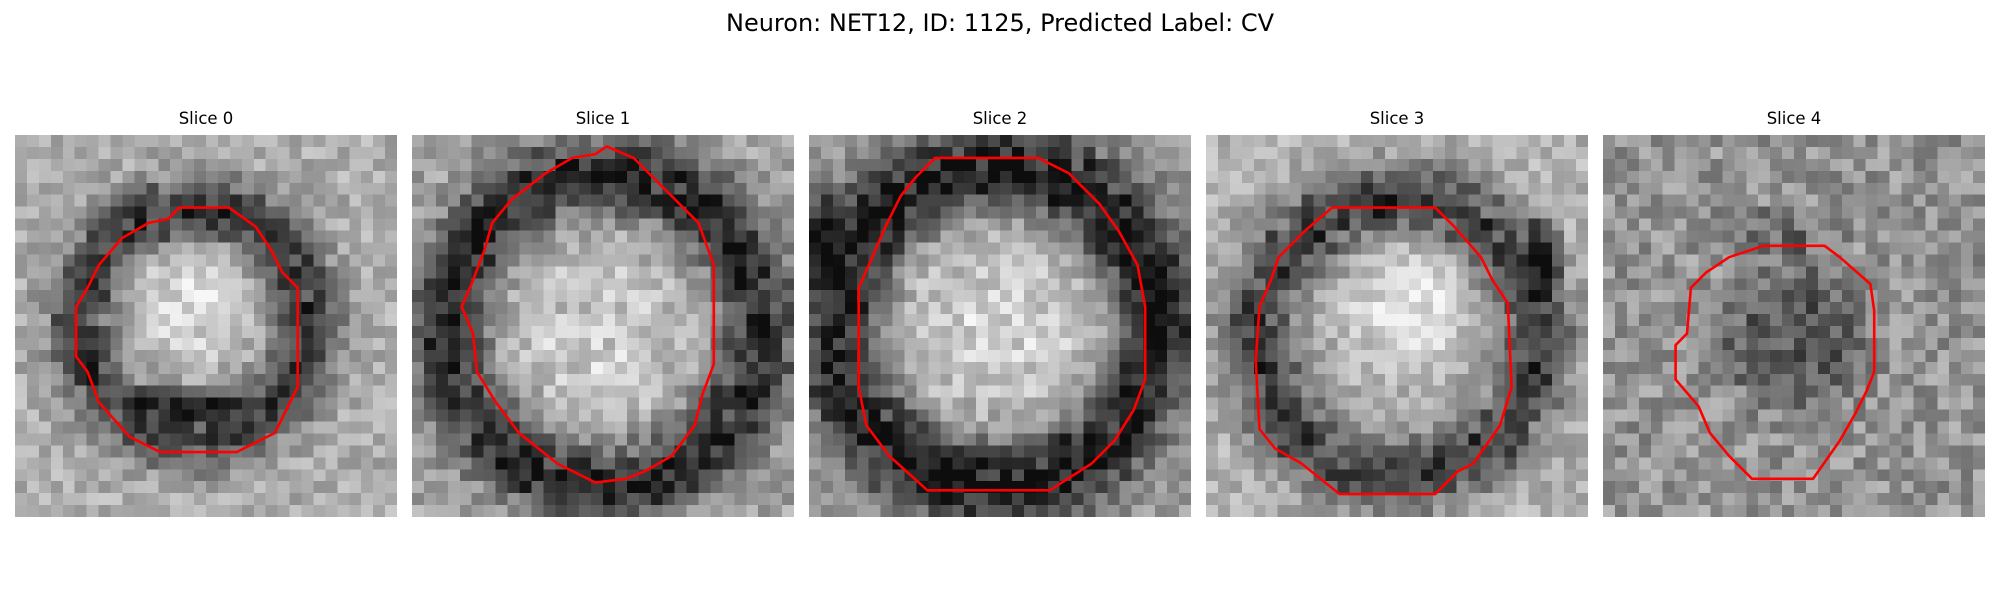 The height and width of the screenshot is (600, 2000). I want to click on slice-title: Slice 0, so click(206, 118).